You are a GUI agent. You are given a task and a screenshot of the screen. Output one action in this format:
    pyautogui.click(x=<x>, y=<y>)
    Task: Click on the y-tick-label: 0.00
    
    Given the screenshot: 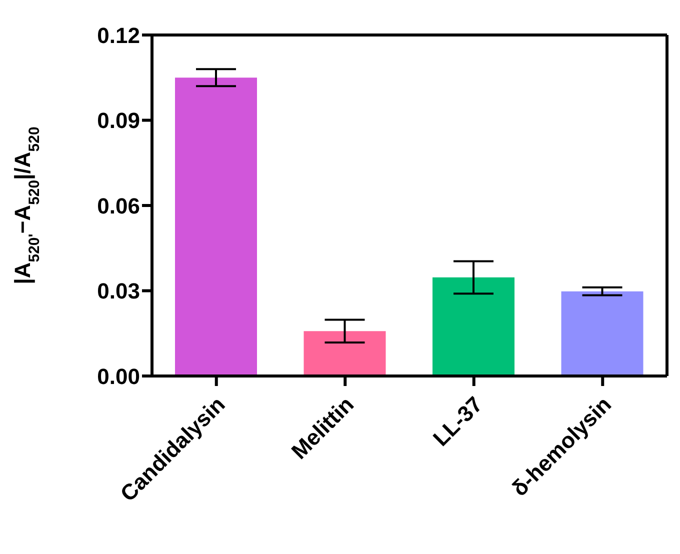 What is the action you would take?
    pyautogui.click(x=118, y=376)
    